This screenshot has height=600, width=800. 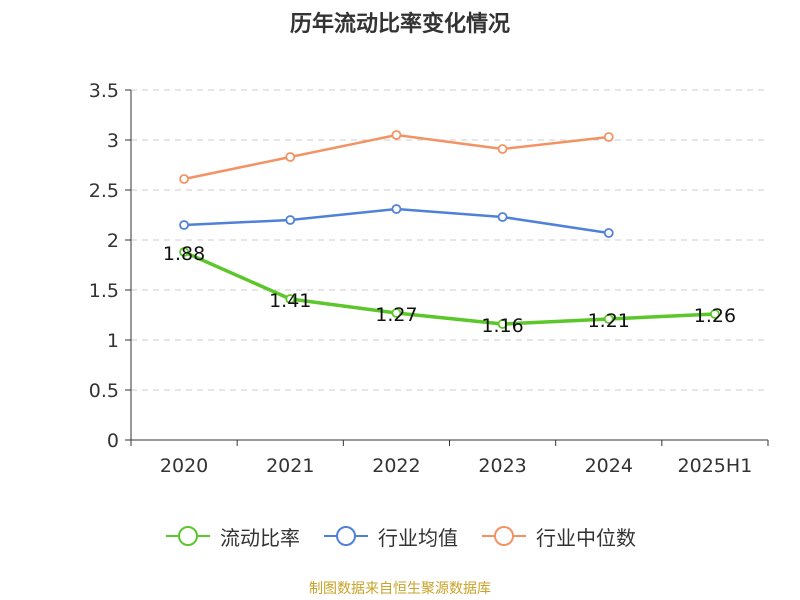 I want to click on legend-label: 流动比率, so click(x=260, y=537).